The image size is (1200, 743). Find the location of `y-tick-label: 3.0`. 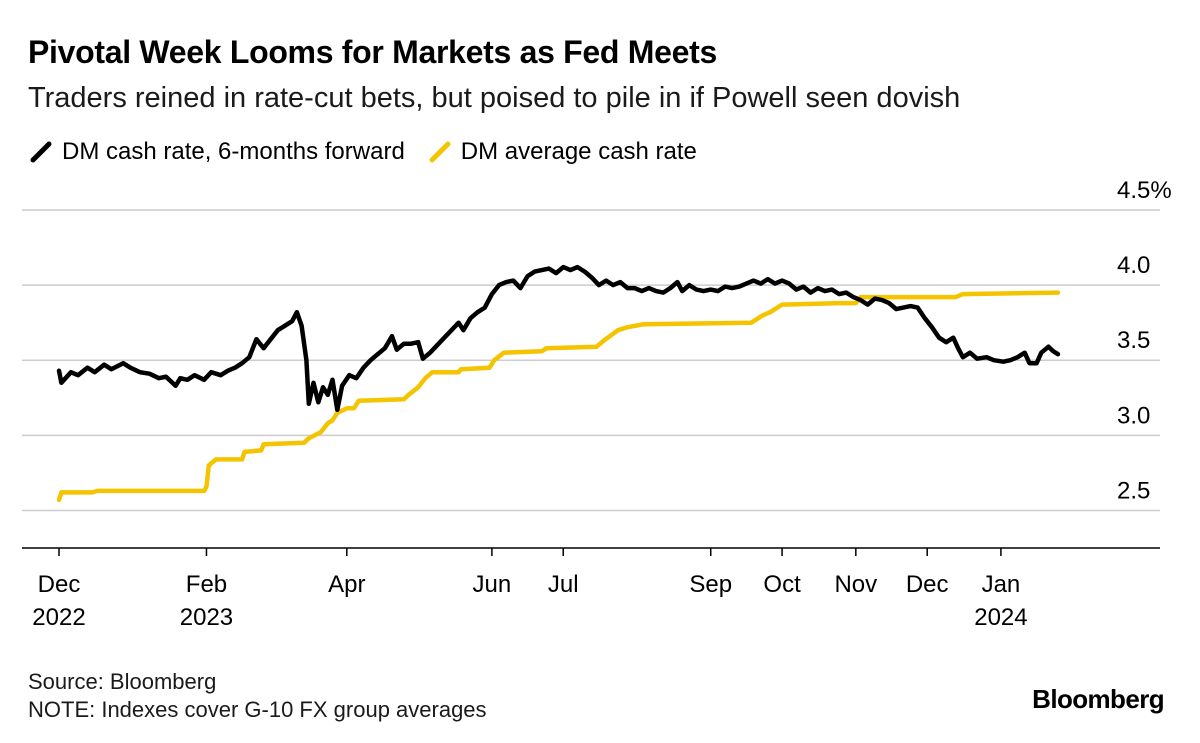

y-tick-label: 3.0 is located at coordinates (1133, 415).